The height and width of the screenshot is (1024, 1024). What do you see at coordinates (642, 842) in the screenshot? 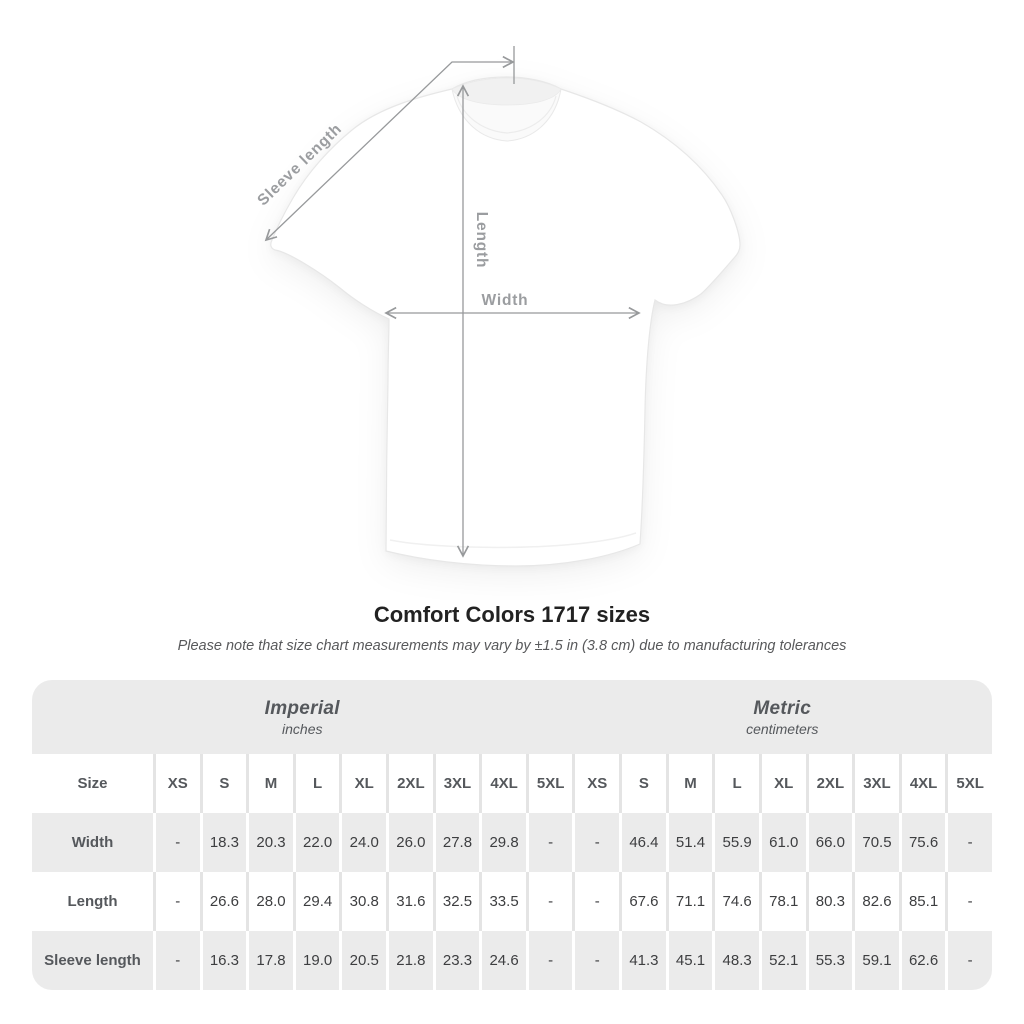
I see `value-cell: 46.4` at bounding box center [642, 842].